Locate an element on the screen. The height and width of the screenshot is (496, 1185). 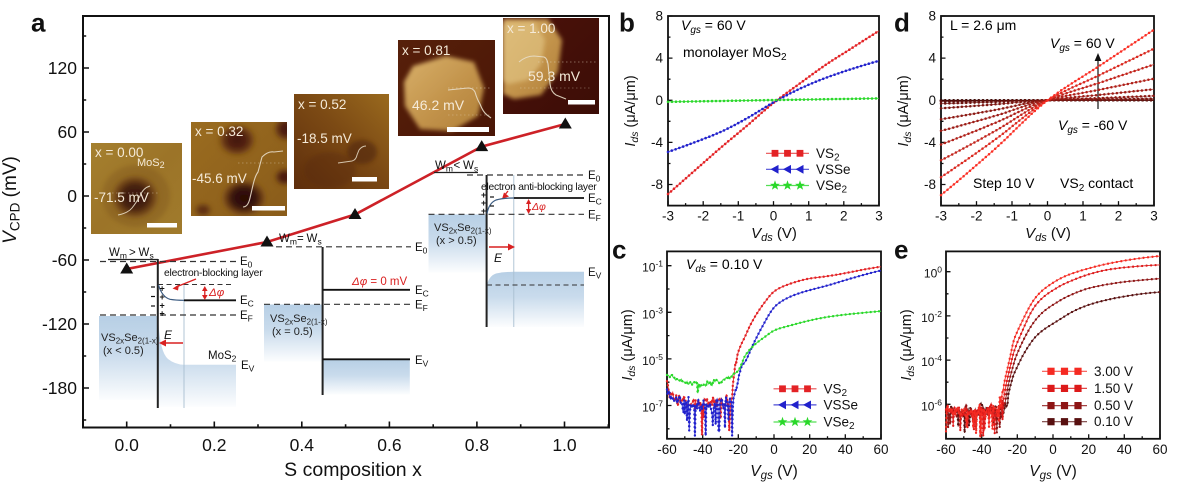
svg-text: -120 is located at coordinates (59, 324).